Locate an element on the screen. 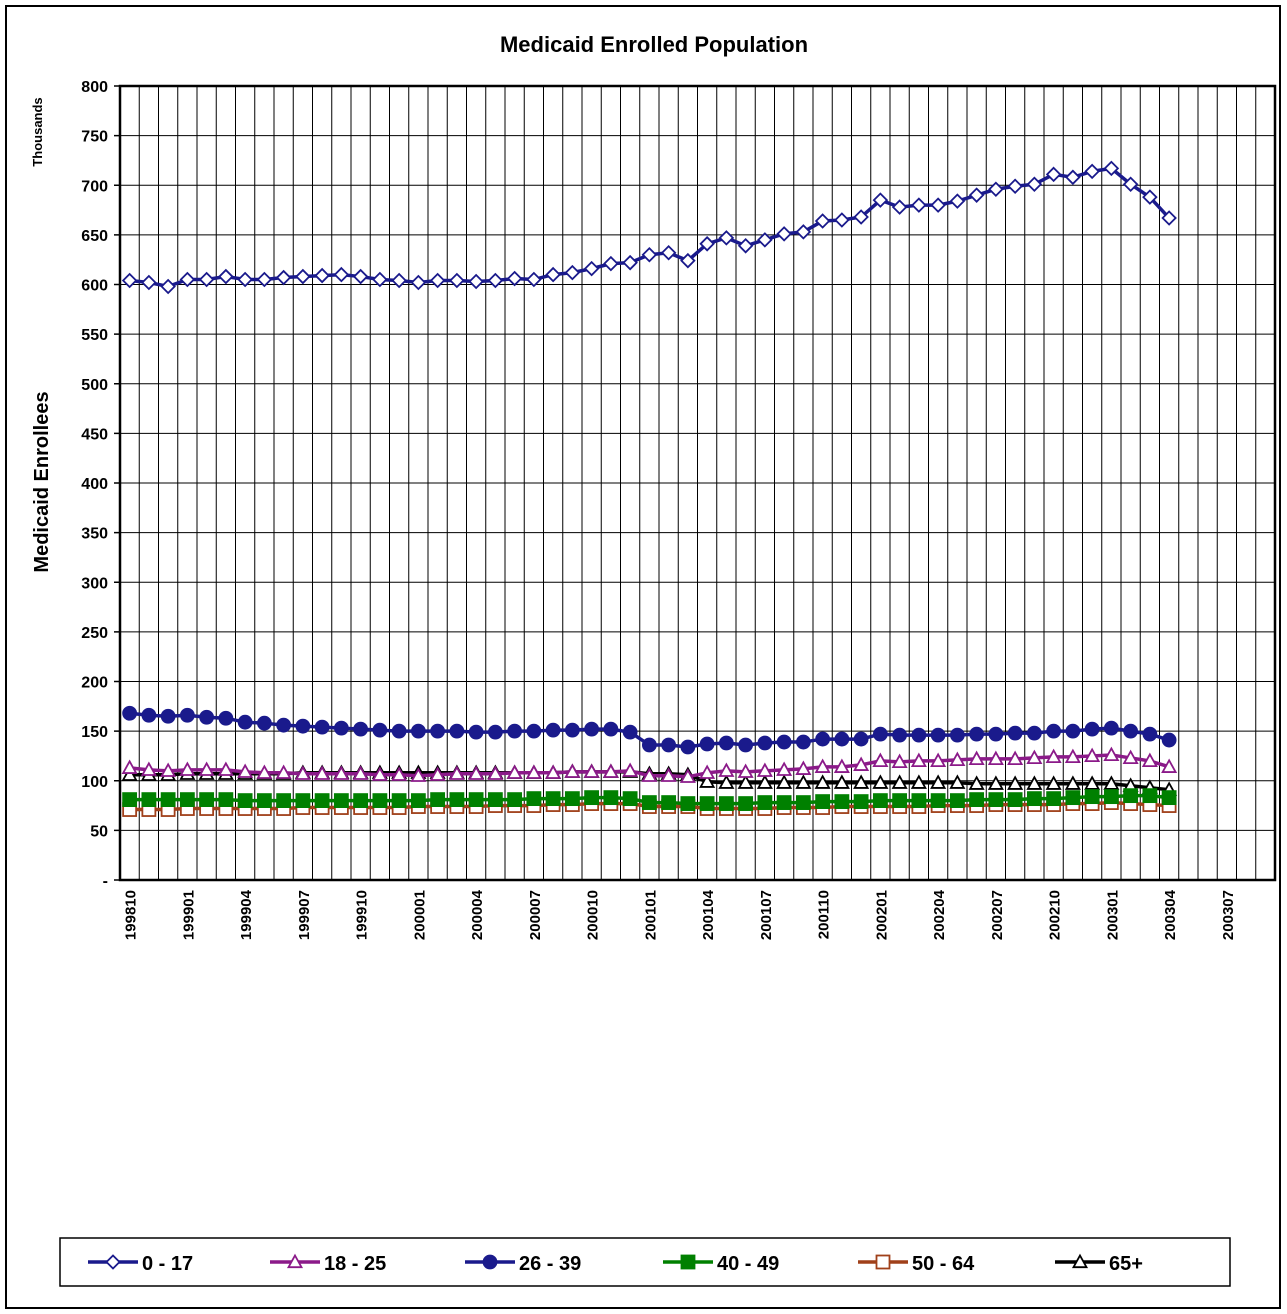 The width and height of the screenshot is (1287, 1314). y-tick-label: 650 is located at coordinates (94, 236).